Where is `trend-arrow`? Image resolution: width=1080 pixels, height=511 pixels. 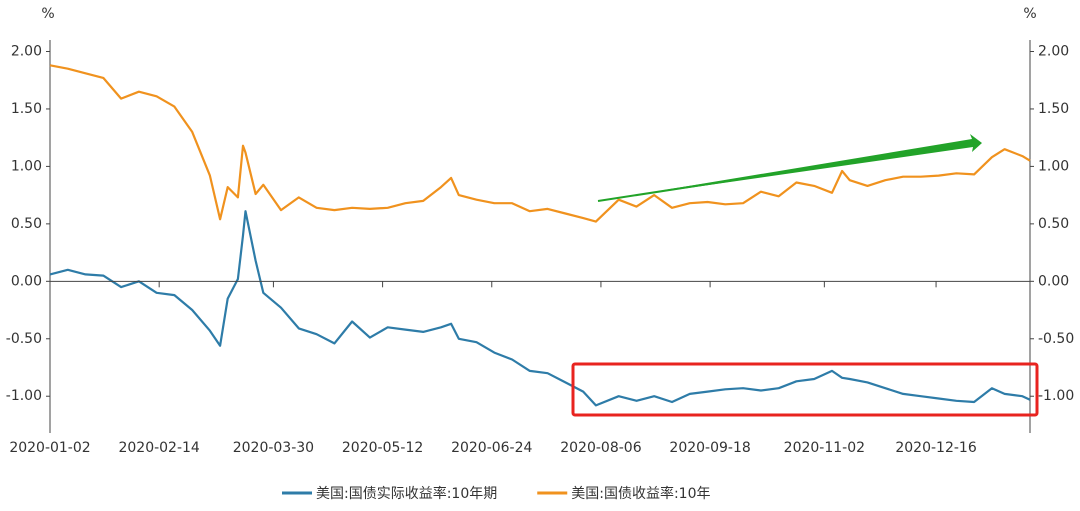
trend-arrow is located at coordinates (790, 167).